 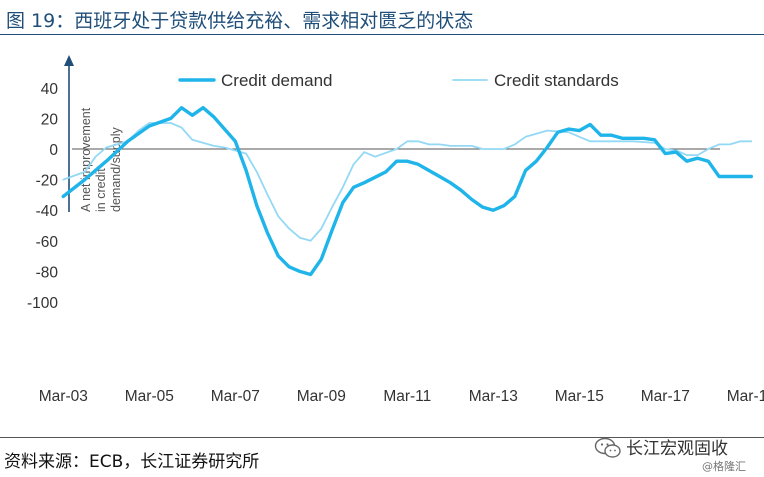 What do you see at coordinates (149, 396) in the screenshot?
I see `x-tick-label: Mar-05` at bounding box center [149, 396].